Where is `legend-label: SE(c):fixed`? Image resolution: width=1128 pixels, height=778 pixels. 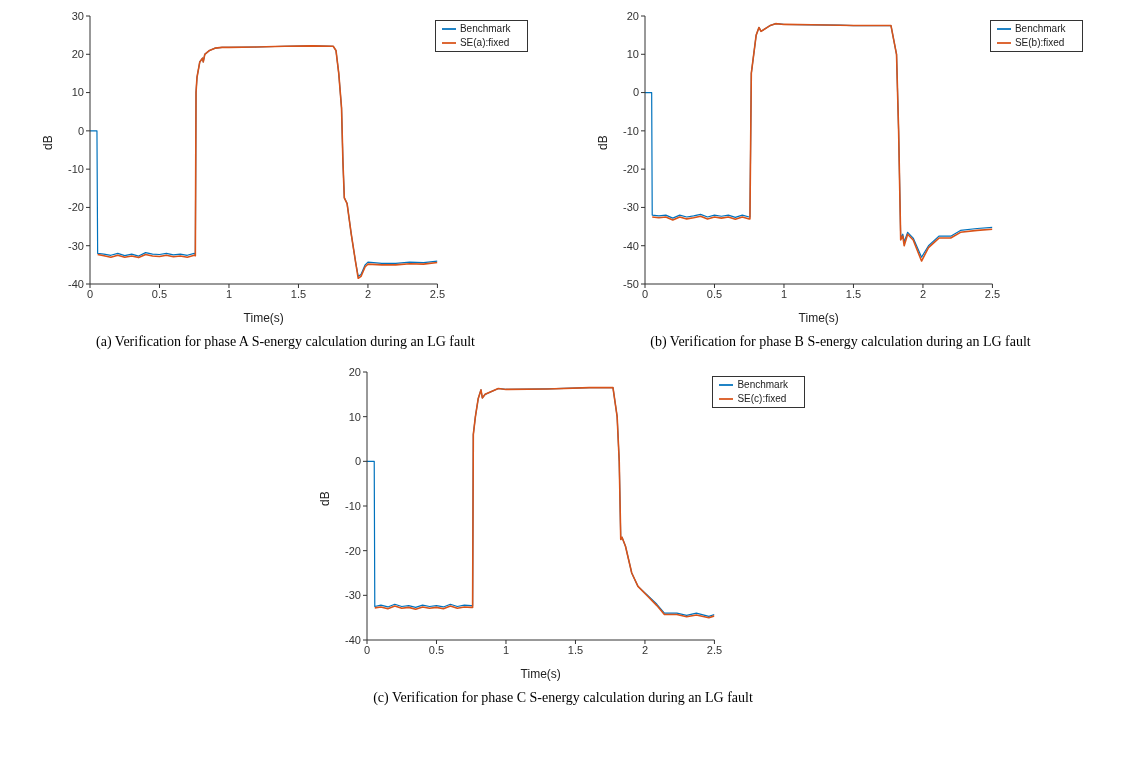 legend-label: SE(c):fixed is located at coordinates (762, 398).